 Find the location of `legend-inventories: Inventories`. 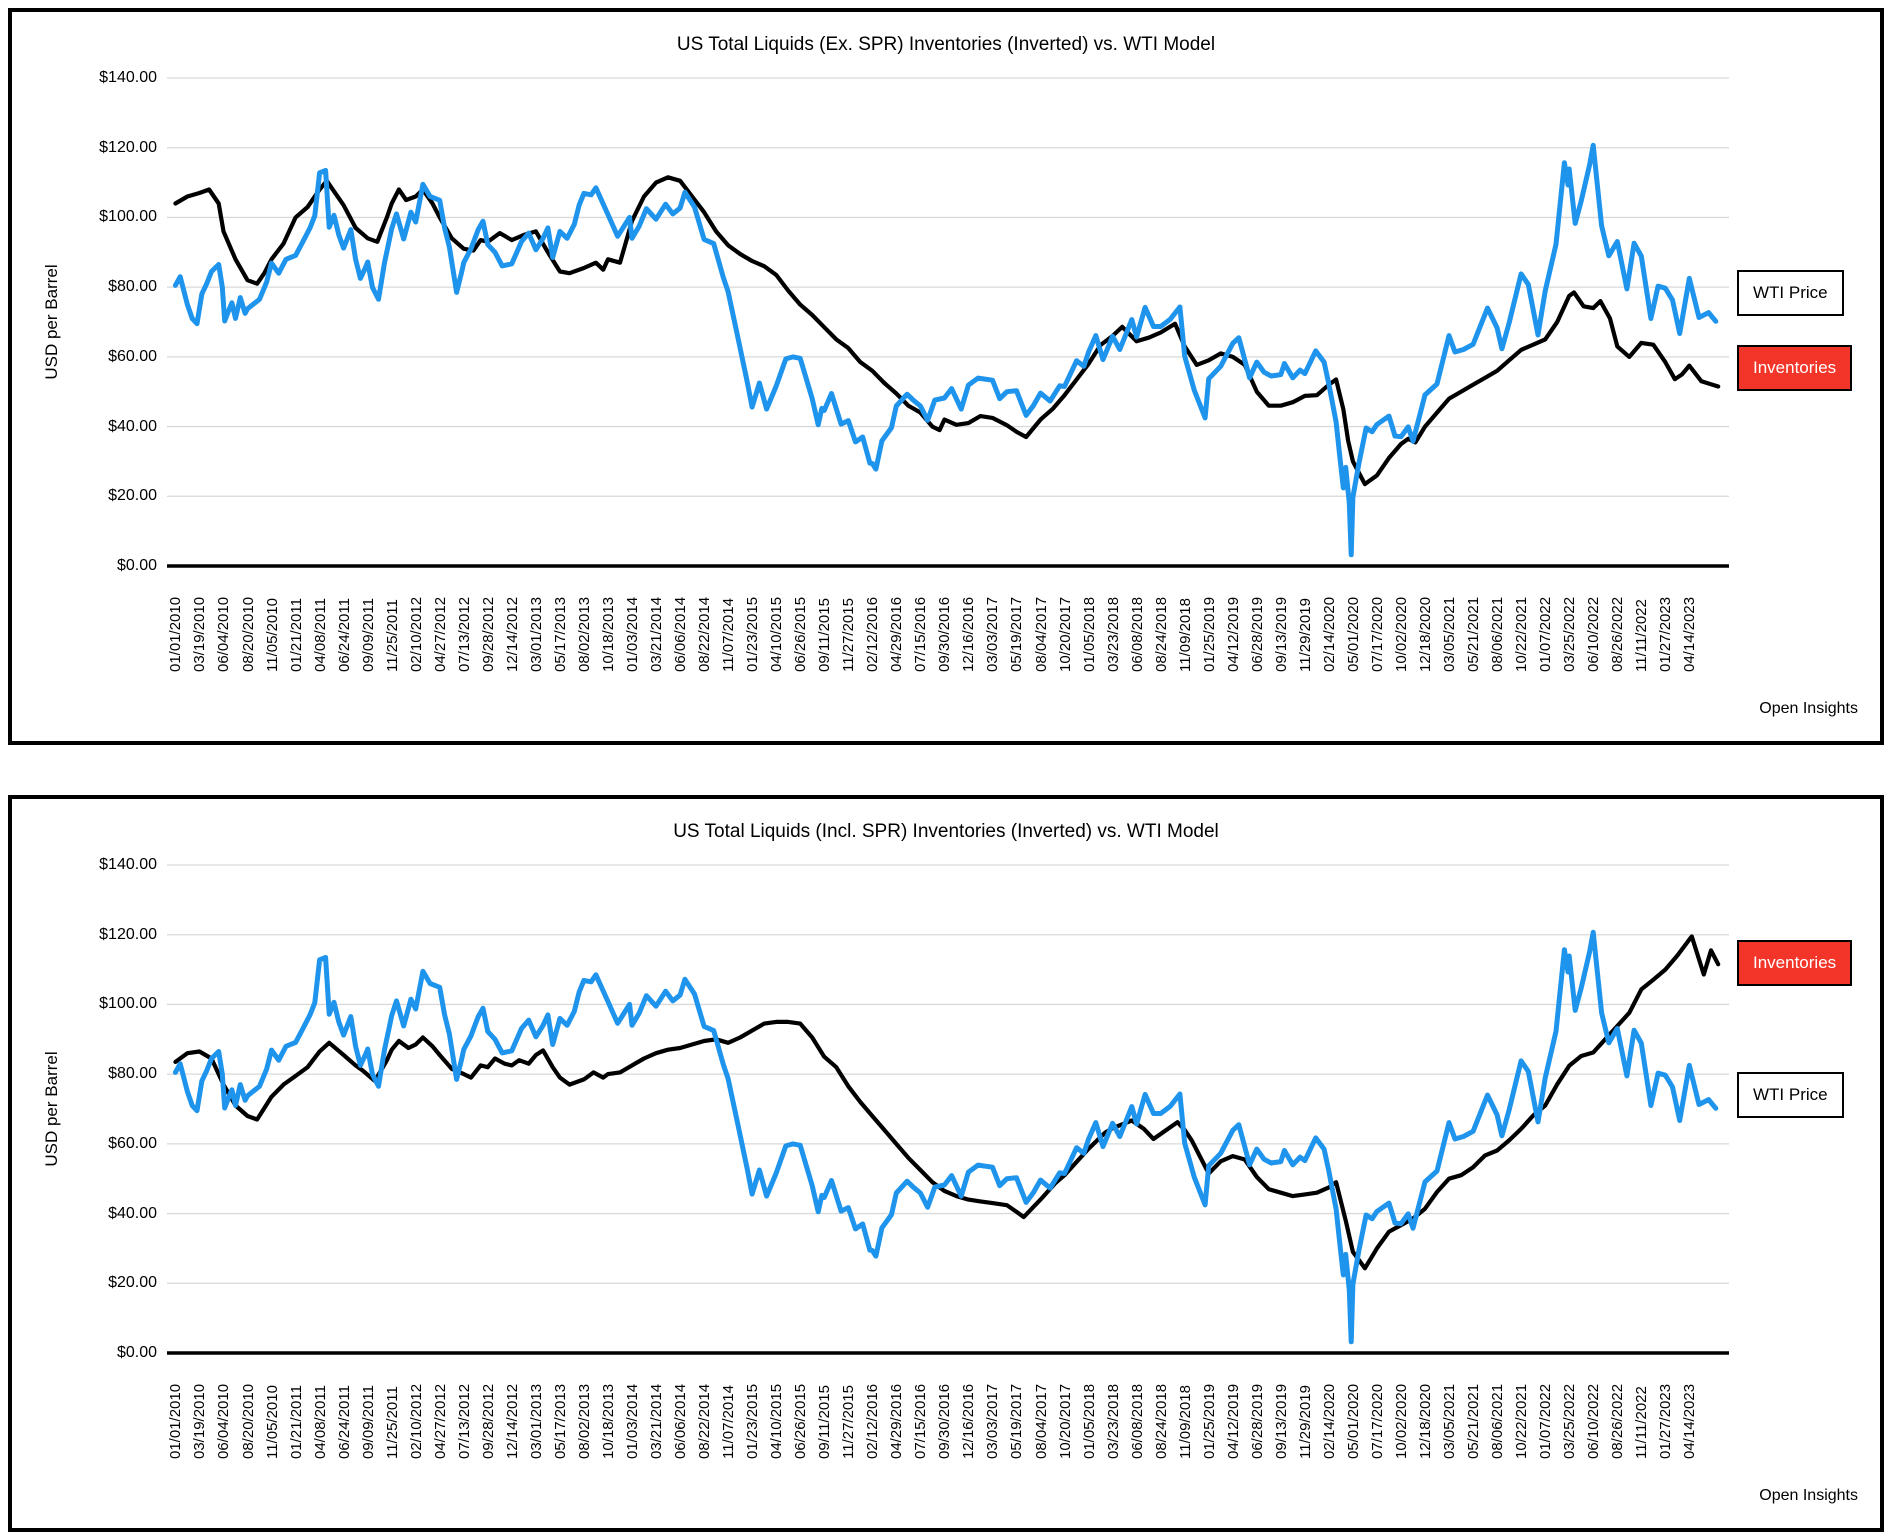

legend-inventories: Inventories is located at coordinates (1795, 963).